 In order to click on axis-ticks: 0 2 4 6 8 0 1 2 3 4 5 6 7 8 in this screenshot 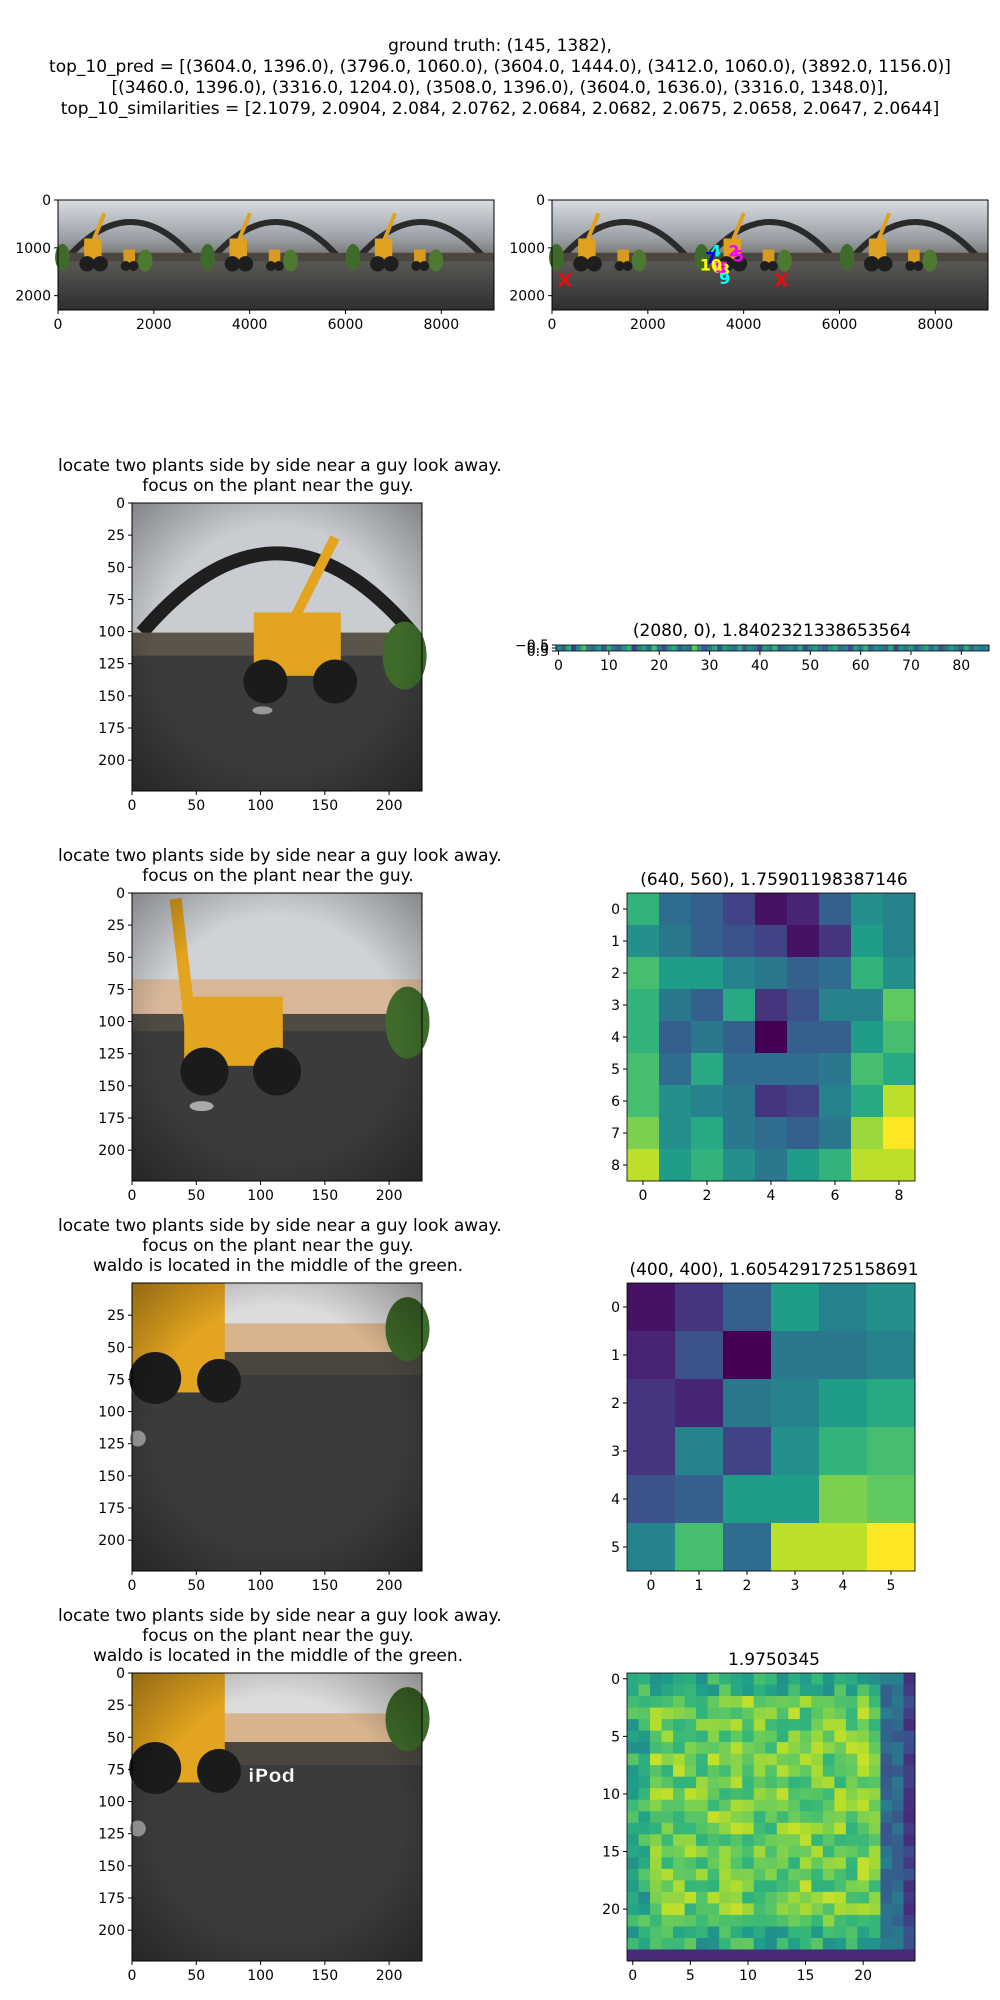, I will do `click(757, 1053)`.